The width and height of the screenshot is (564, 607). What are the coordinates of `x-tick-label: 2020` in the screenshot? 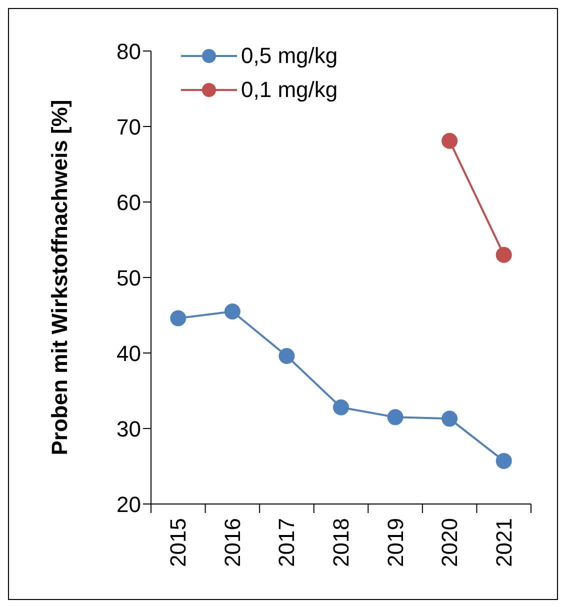 It's located at (449, 542).